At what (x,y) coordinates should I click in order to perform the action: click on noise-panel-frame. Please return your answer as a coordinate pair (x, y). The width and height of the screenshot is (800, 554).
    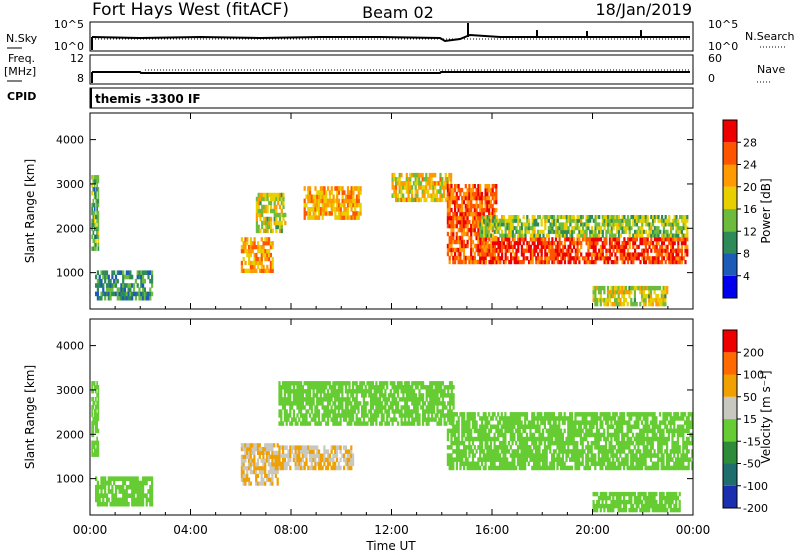
    Looking at the image, I should click on (391, 36).